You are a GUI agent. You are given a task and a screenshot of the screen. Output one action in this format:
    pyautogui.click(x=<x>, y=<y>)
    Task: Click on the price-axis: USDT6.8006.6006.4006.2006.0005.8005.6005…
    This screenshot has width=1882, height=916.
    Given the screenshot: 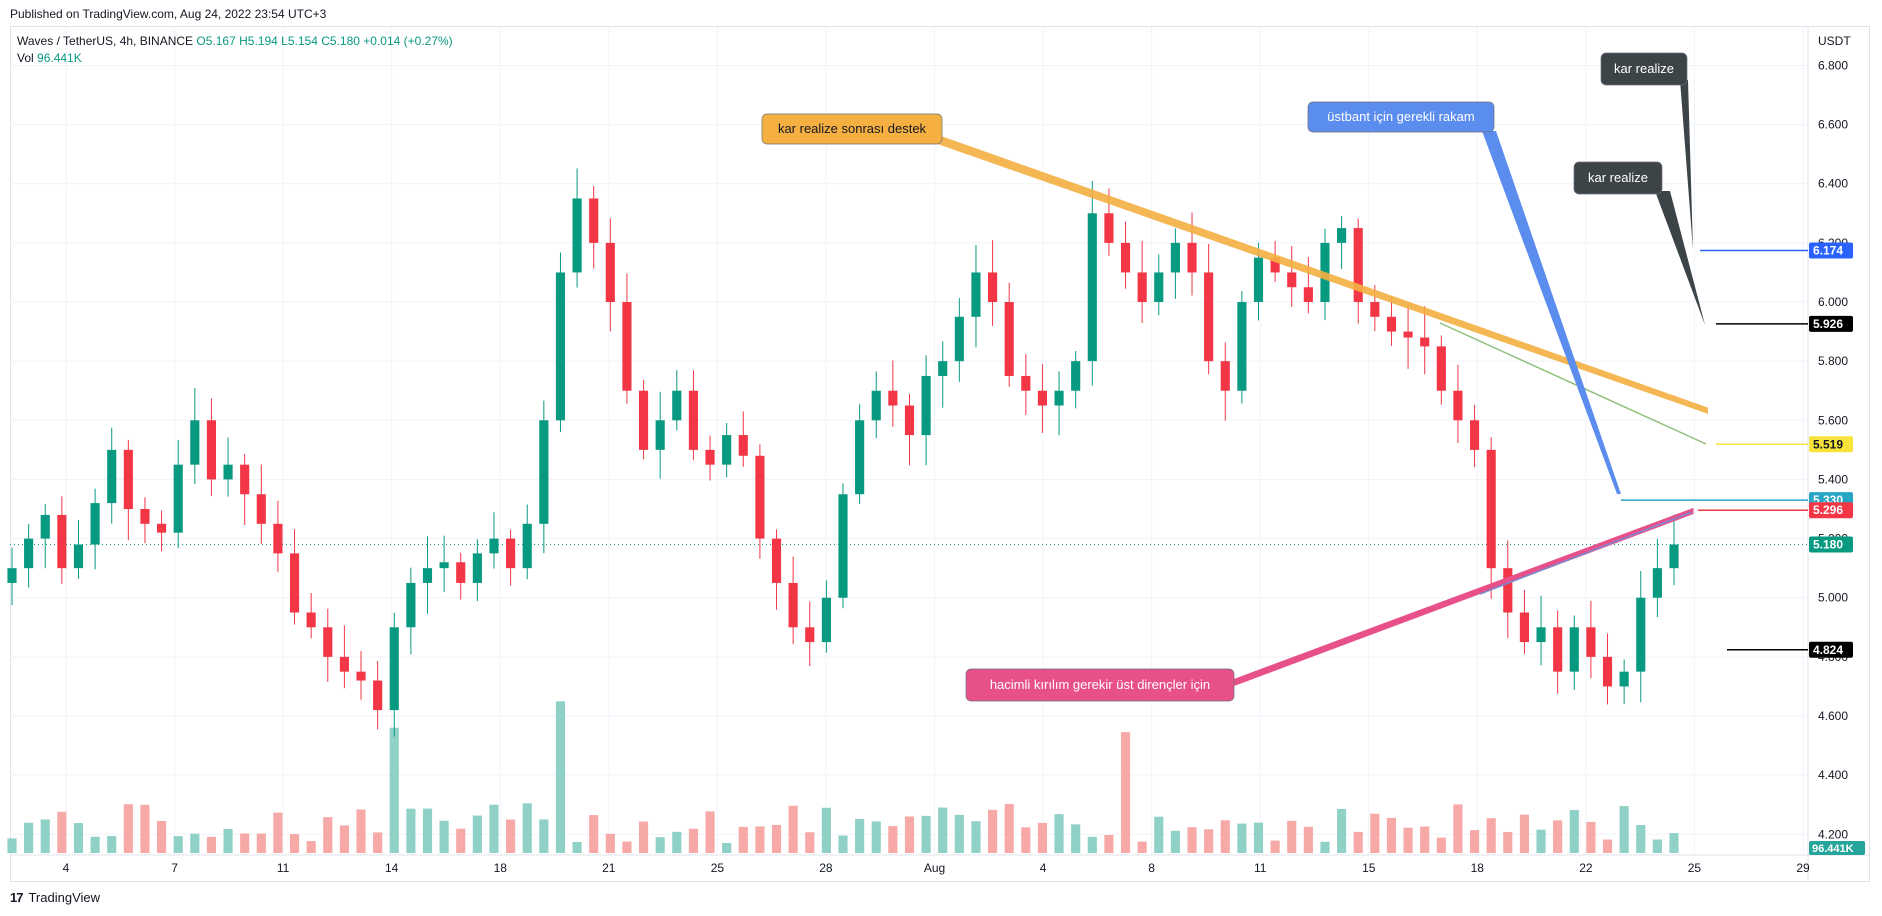 What is the action you would take?
    pyautogui.click(x=1834, y=437)
    